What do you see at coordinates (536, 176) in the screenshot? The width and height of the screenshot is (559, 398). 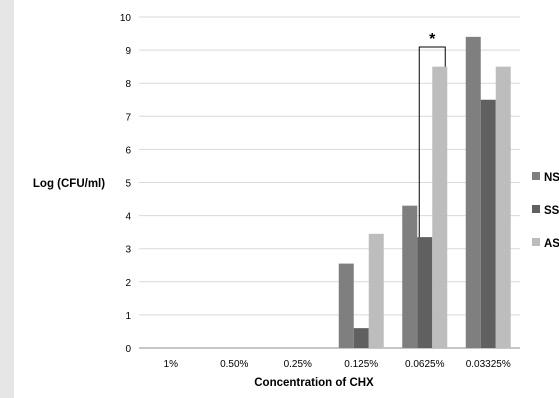 I see `legend-swatch-ns` at bounding box center [536, 176].